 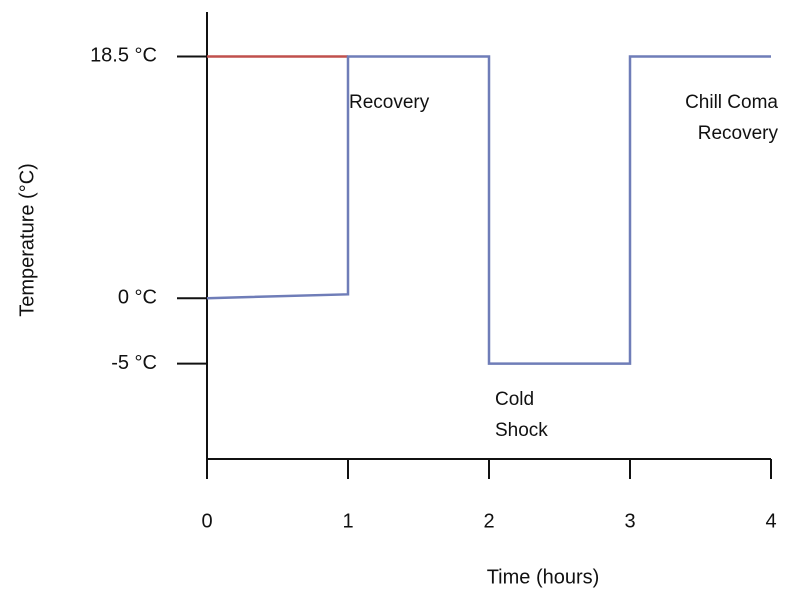 What do you see at coordinates (488, 521) in the screenshot?
I see `x-tick-label: 2` at bounding box center [488, 521].